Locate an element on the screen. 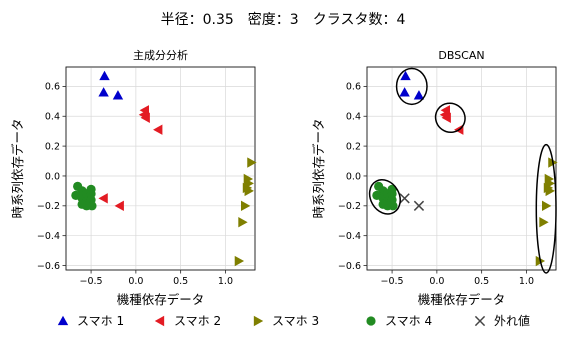 The height and width of the screenshot is (347, 566). legend: スマホ 1 スマホ 2 スマホ 3 スマホ 4 外れ値 is located at coordinates (293, 320).